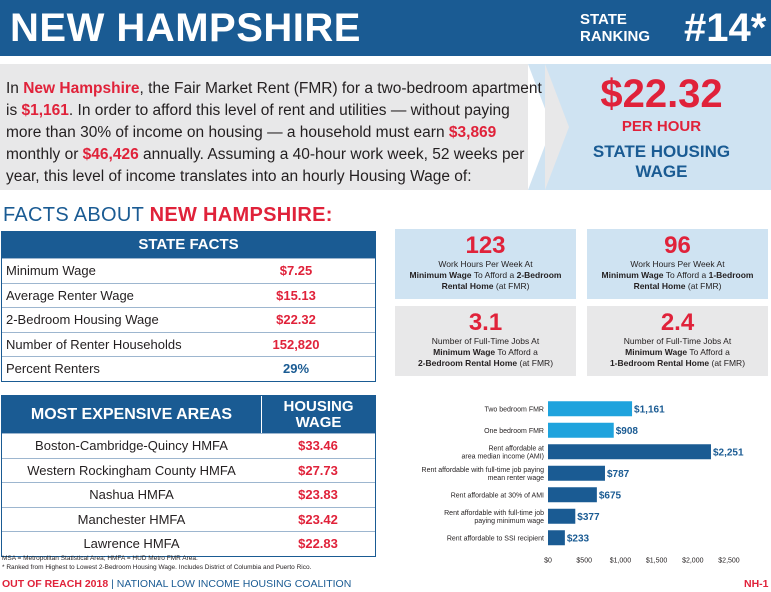 This screenshot has width=771, height=592. What do you see at coordinates (81, 88) in the screenshot?
I see `intro-state: New Hampshire` at bounding box center [81, 88].